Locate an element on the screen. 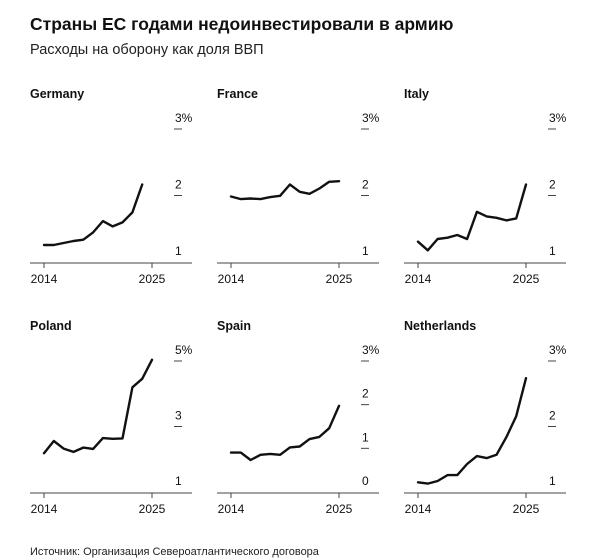 This screenshot has height=559, width=616. chart-subtitle: Расходы на оборону как доля ВВП is located at coordinates (147, 50).